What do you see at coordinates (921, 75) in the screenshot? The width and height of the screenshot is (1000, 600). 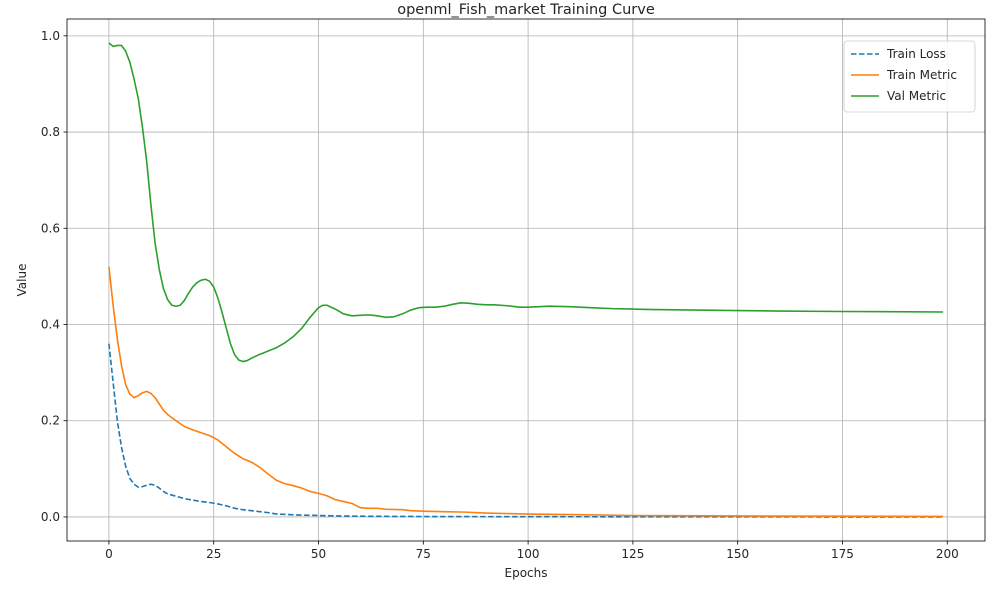 I see `legend-label: Train Metric` at bounding box center [921, 75].